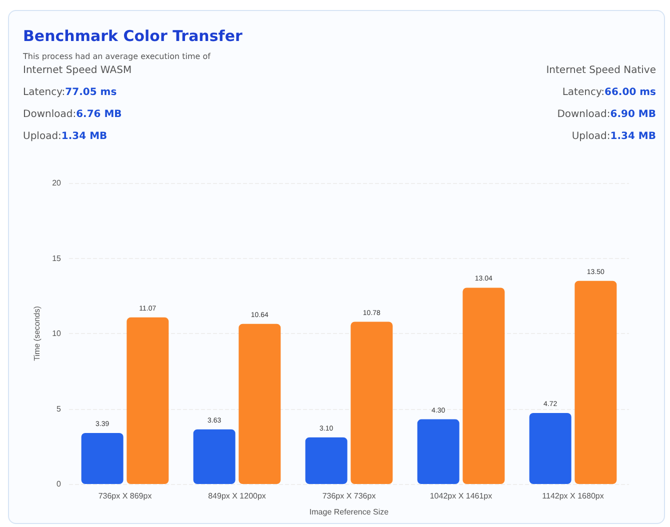 Image resolution: width=670 pixels, height=527 pixels. I want to click on y-tick-label: 5, so click(59, 409).